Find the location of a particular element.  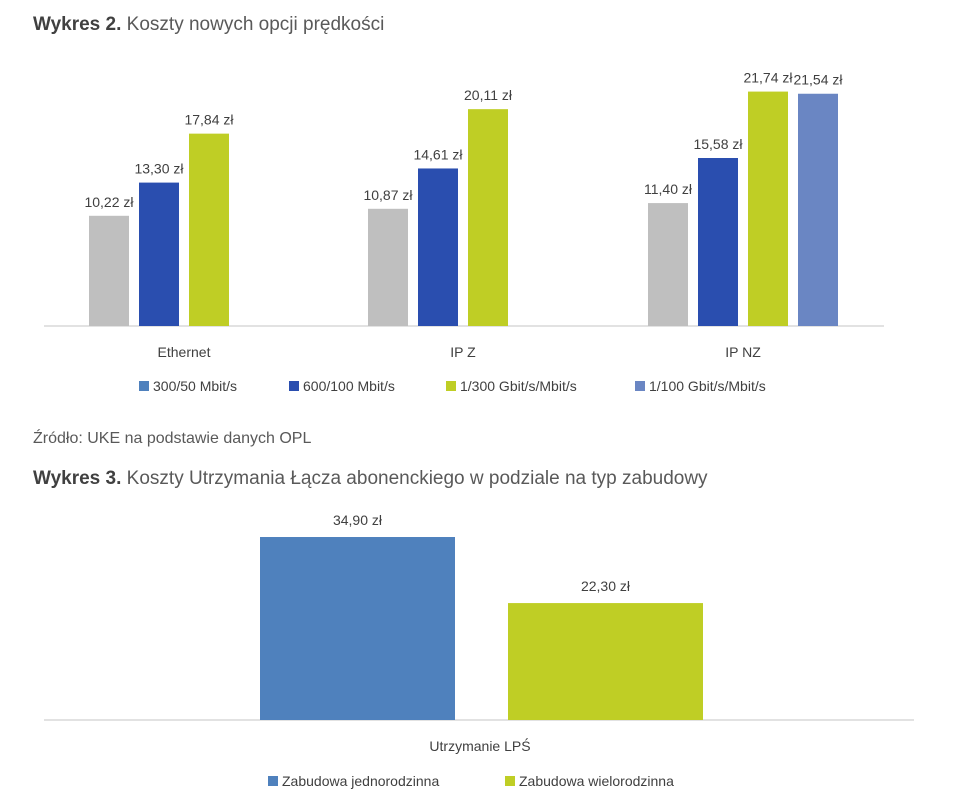

chart-1-title-text: Koszty nowych opcji prędkości is located at coordinates (255, 24).